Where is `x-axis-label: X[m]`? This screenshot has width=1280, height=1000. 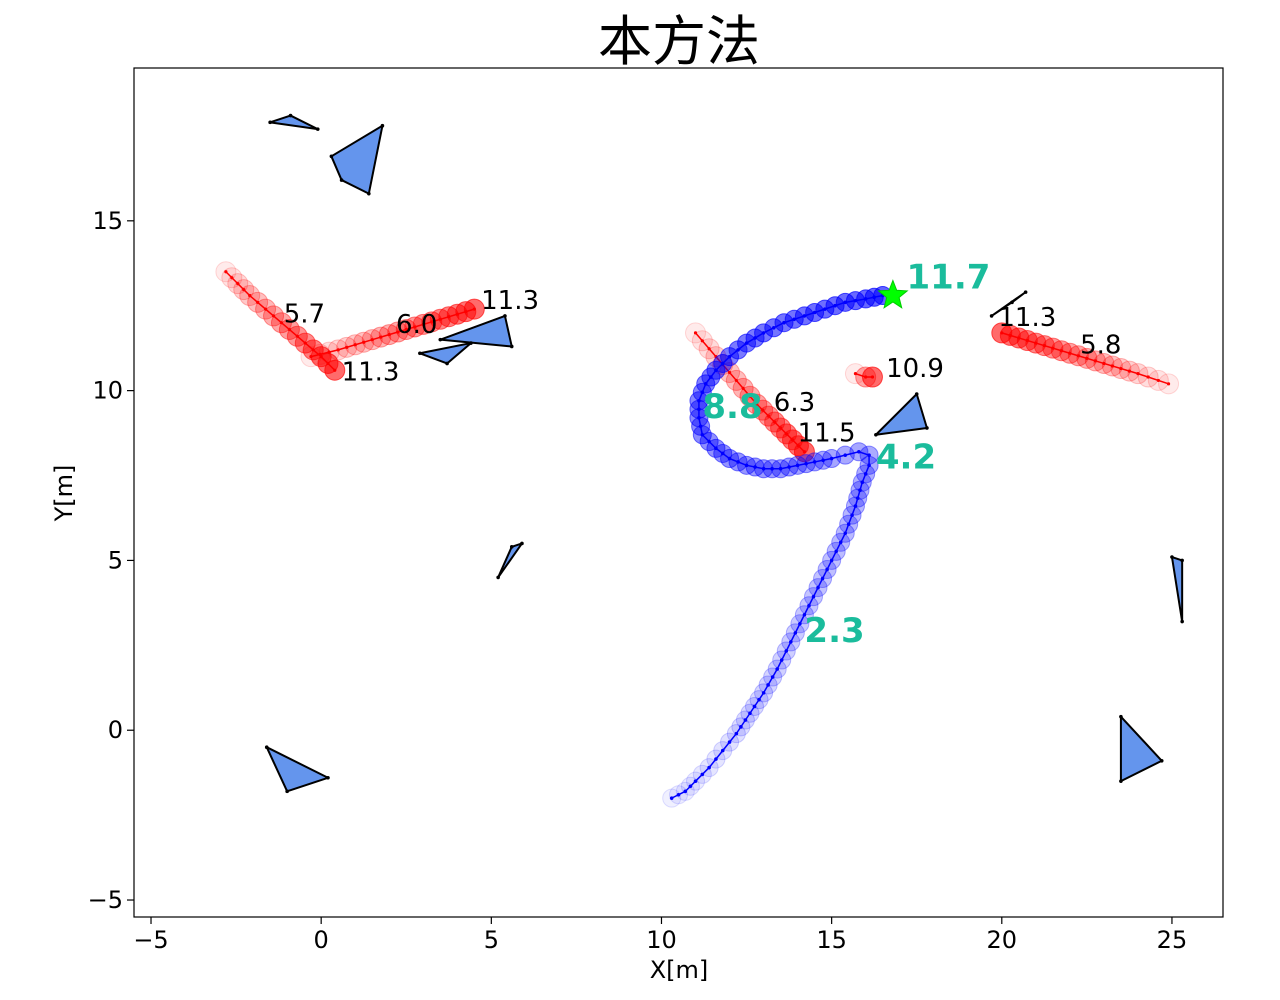 x-axis-label: X[m] is located at coordinates (679, 970).